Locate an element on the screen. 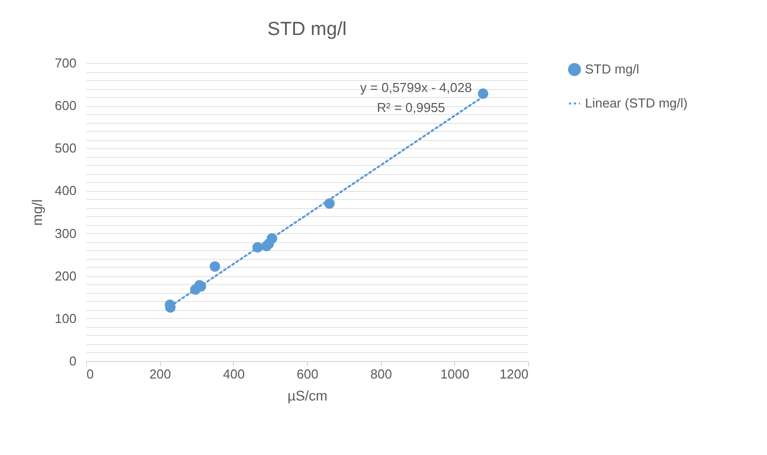  annotation: y = 0,5799x - 4,028 is located at coordinates (416, 87).